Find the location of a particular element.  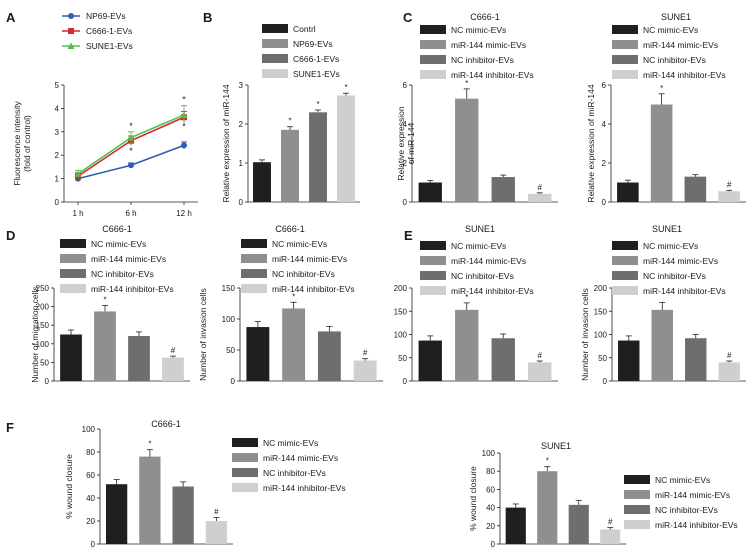

y-axis-label: % wound closure is located at coordinates (69, 486).